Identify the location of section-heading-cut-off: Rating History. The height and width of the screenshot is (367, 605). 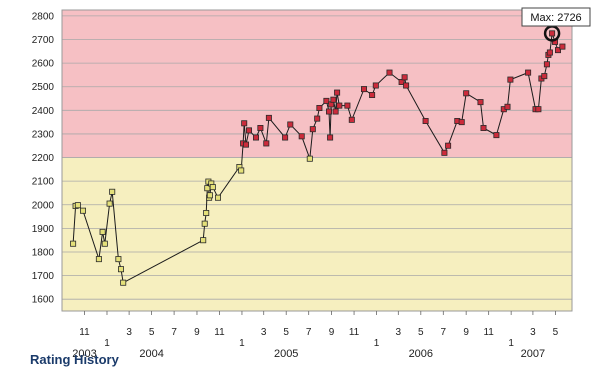
(74, 359).